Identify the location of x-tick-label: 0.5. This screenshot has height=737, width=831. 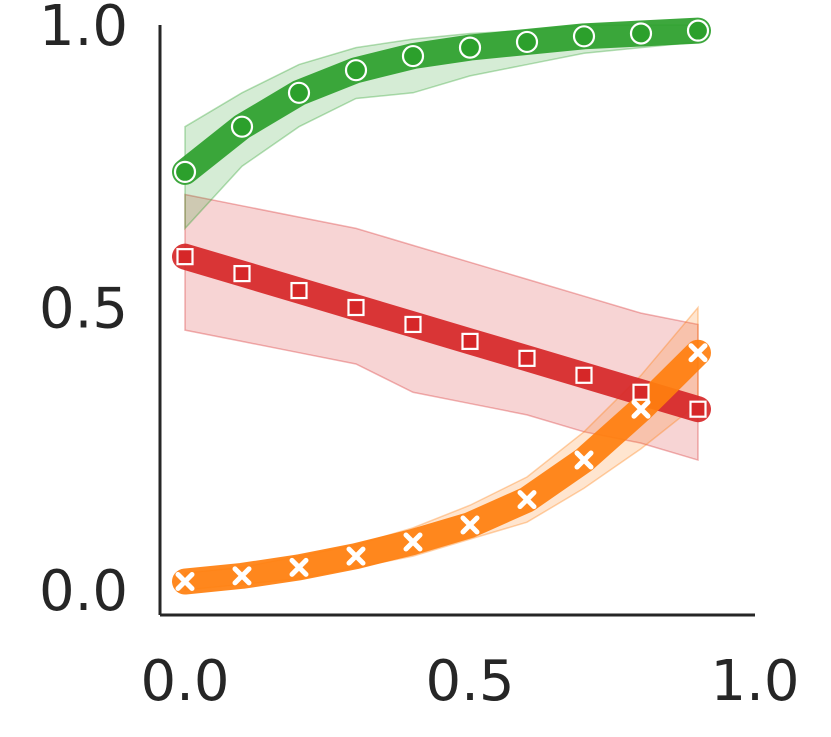
(469, 681).